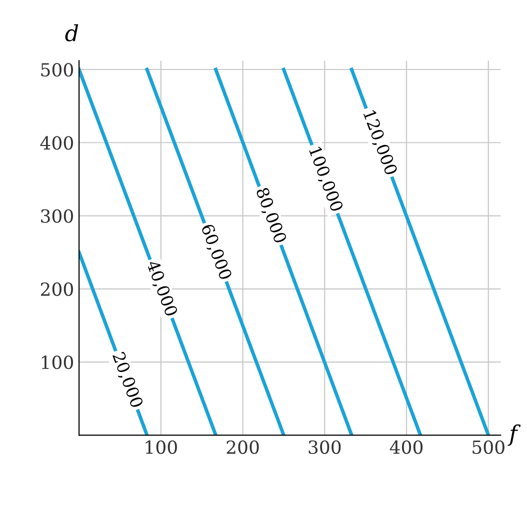 This screenshot has width=527, height=506. What do you see at coordinates (406, 447) in the screenshot?
I see `x-tick-label: 400` at bounding box center [406, 447].